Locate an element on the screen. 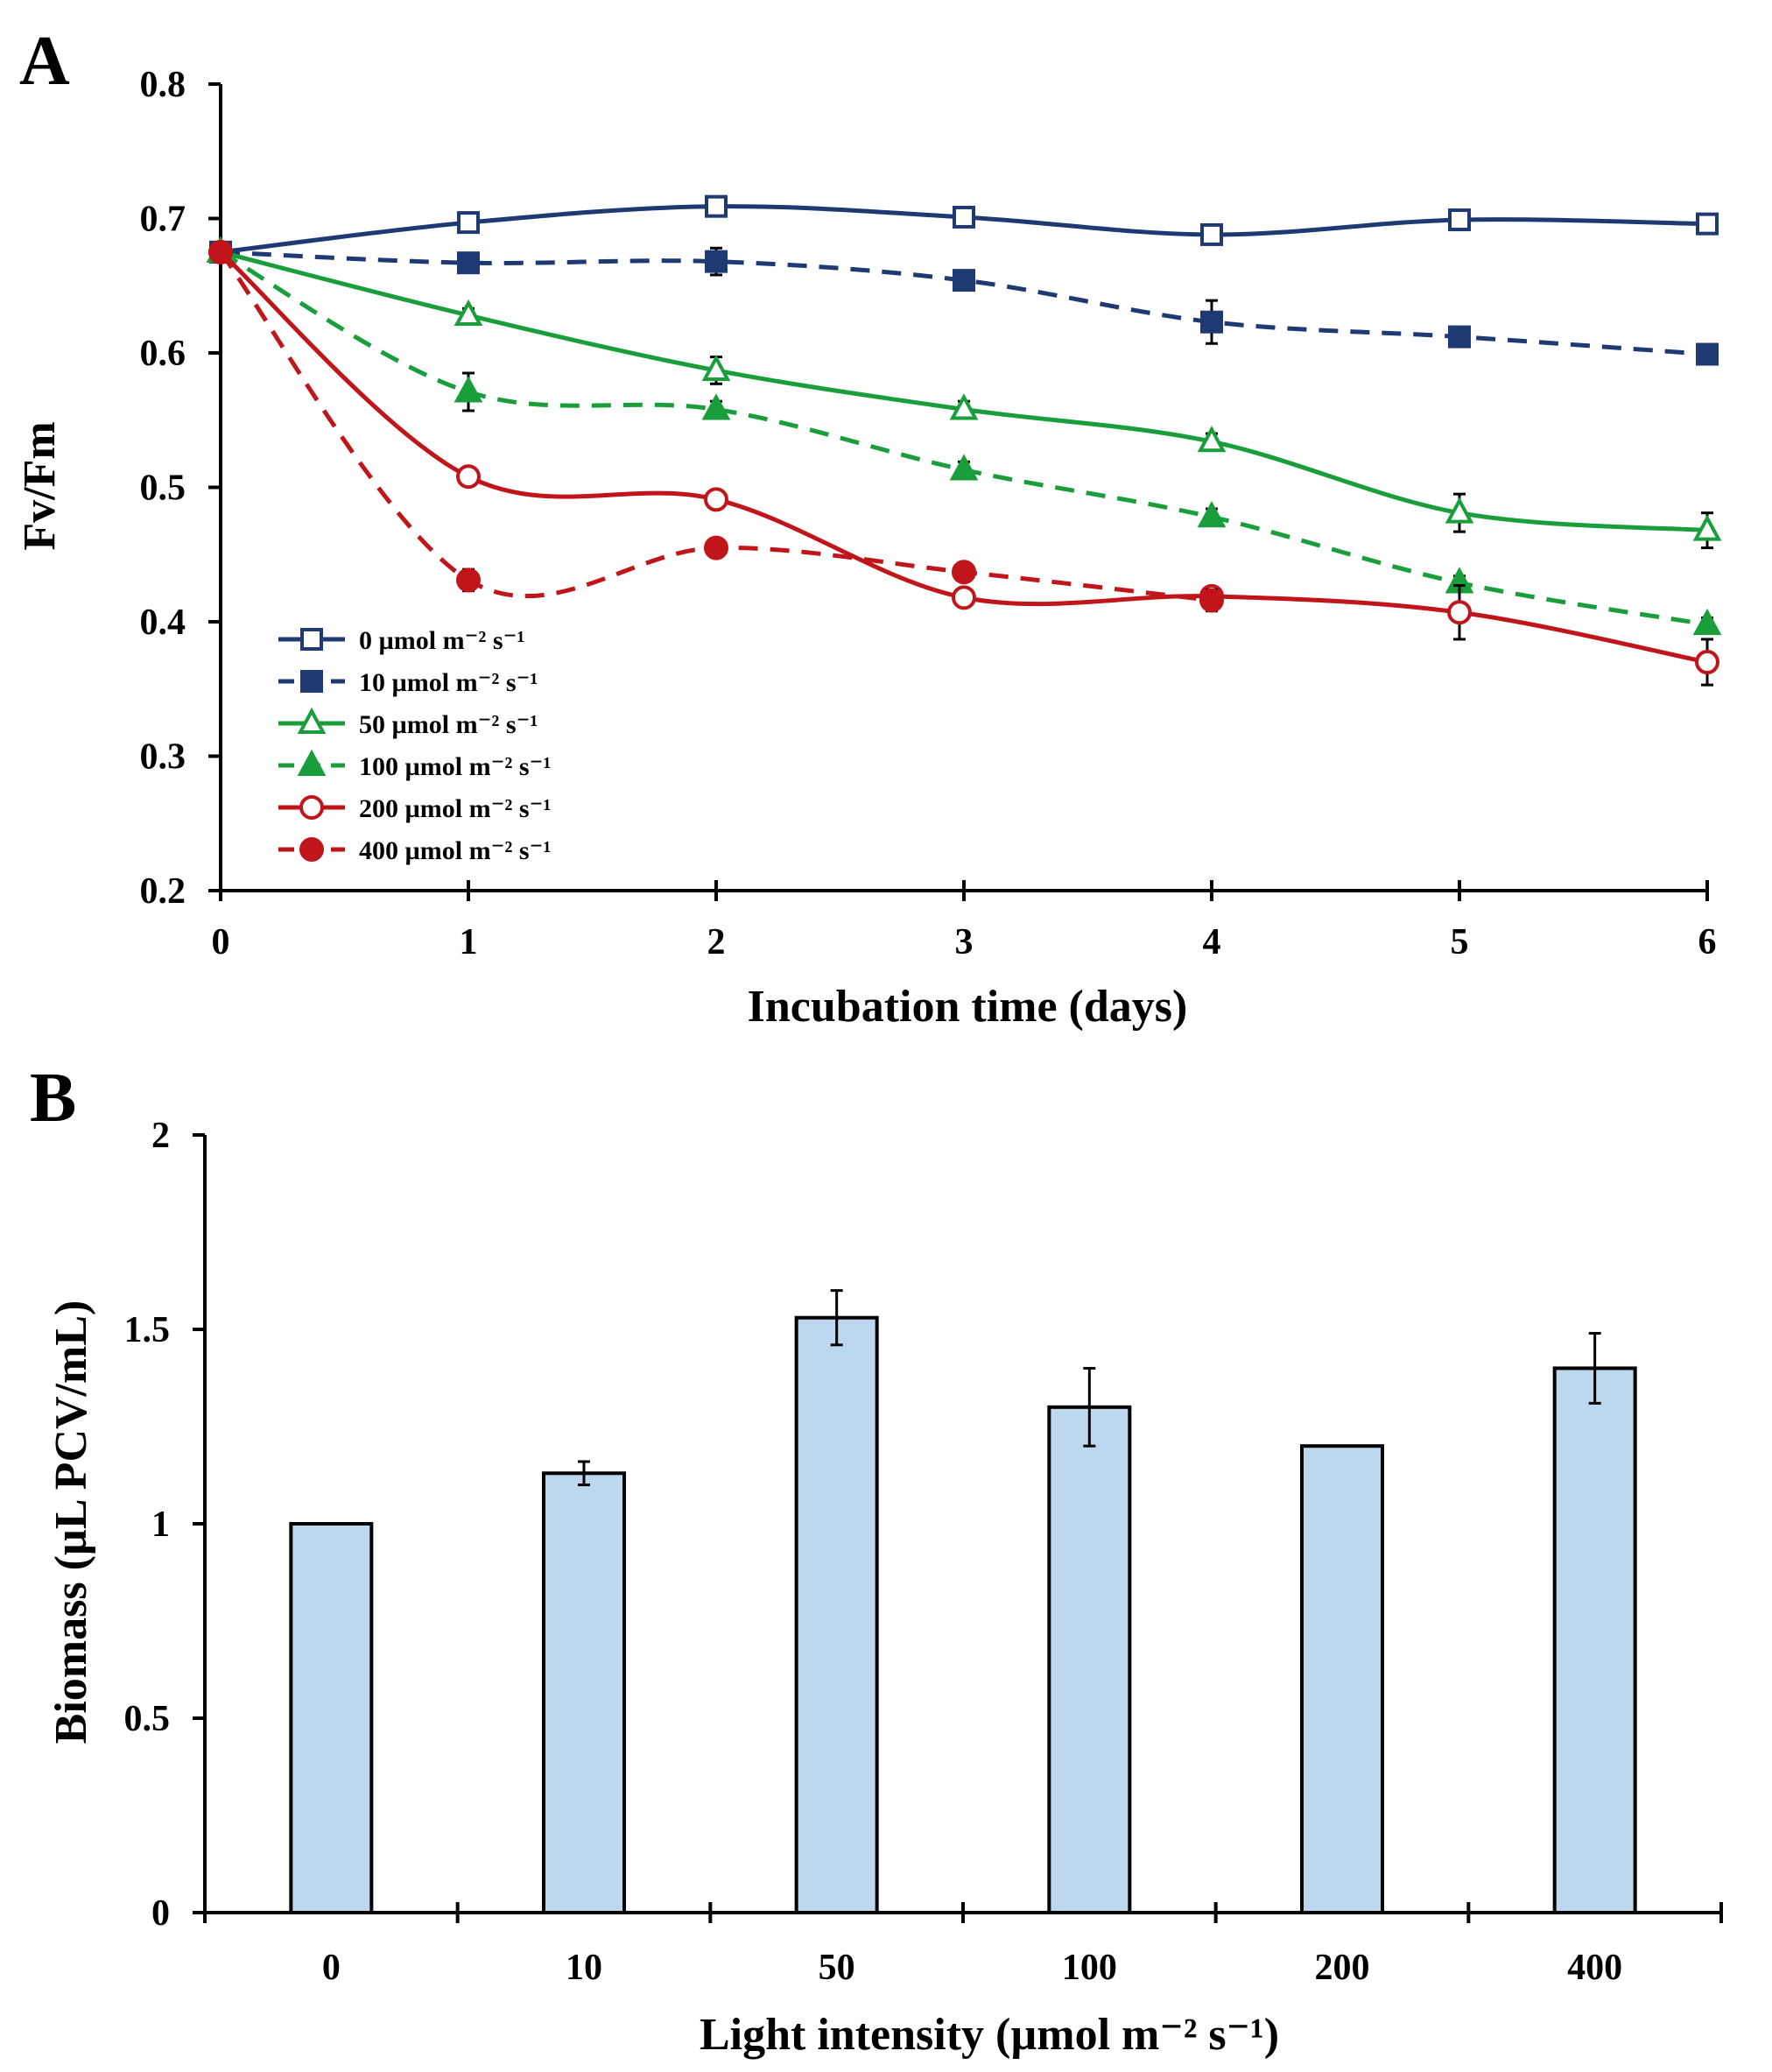 This screenshot has height=2072, width=1772. legend-label: 400 µmol m⁻² s⁻¹ is located at coordinates (455, 850).